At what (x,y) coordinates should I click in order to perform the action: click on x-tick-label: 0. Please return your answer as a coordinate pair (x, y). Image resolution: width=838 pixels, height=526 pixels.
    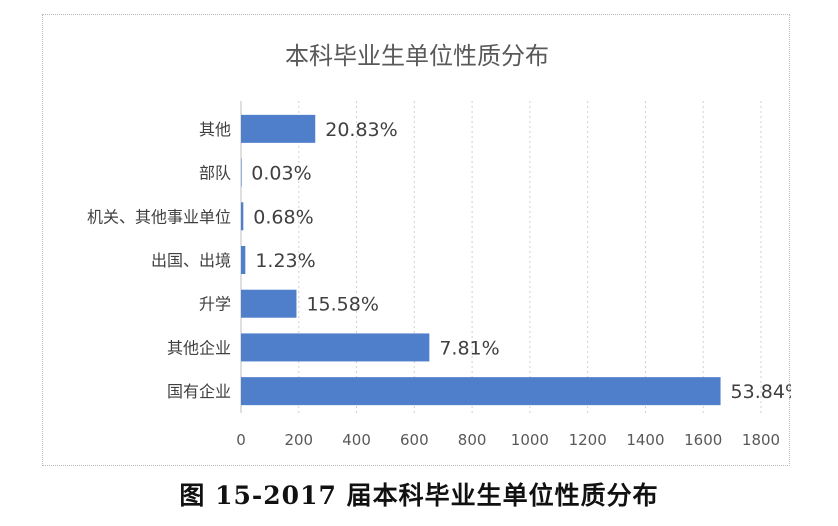
    Looking at the image, I should click on (241, 440).